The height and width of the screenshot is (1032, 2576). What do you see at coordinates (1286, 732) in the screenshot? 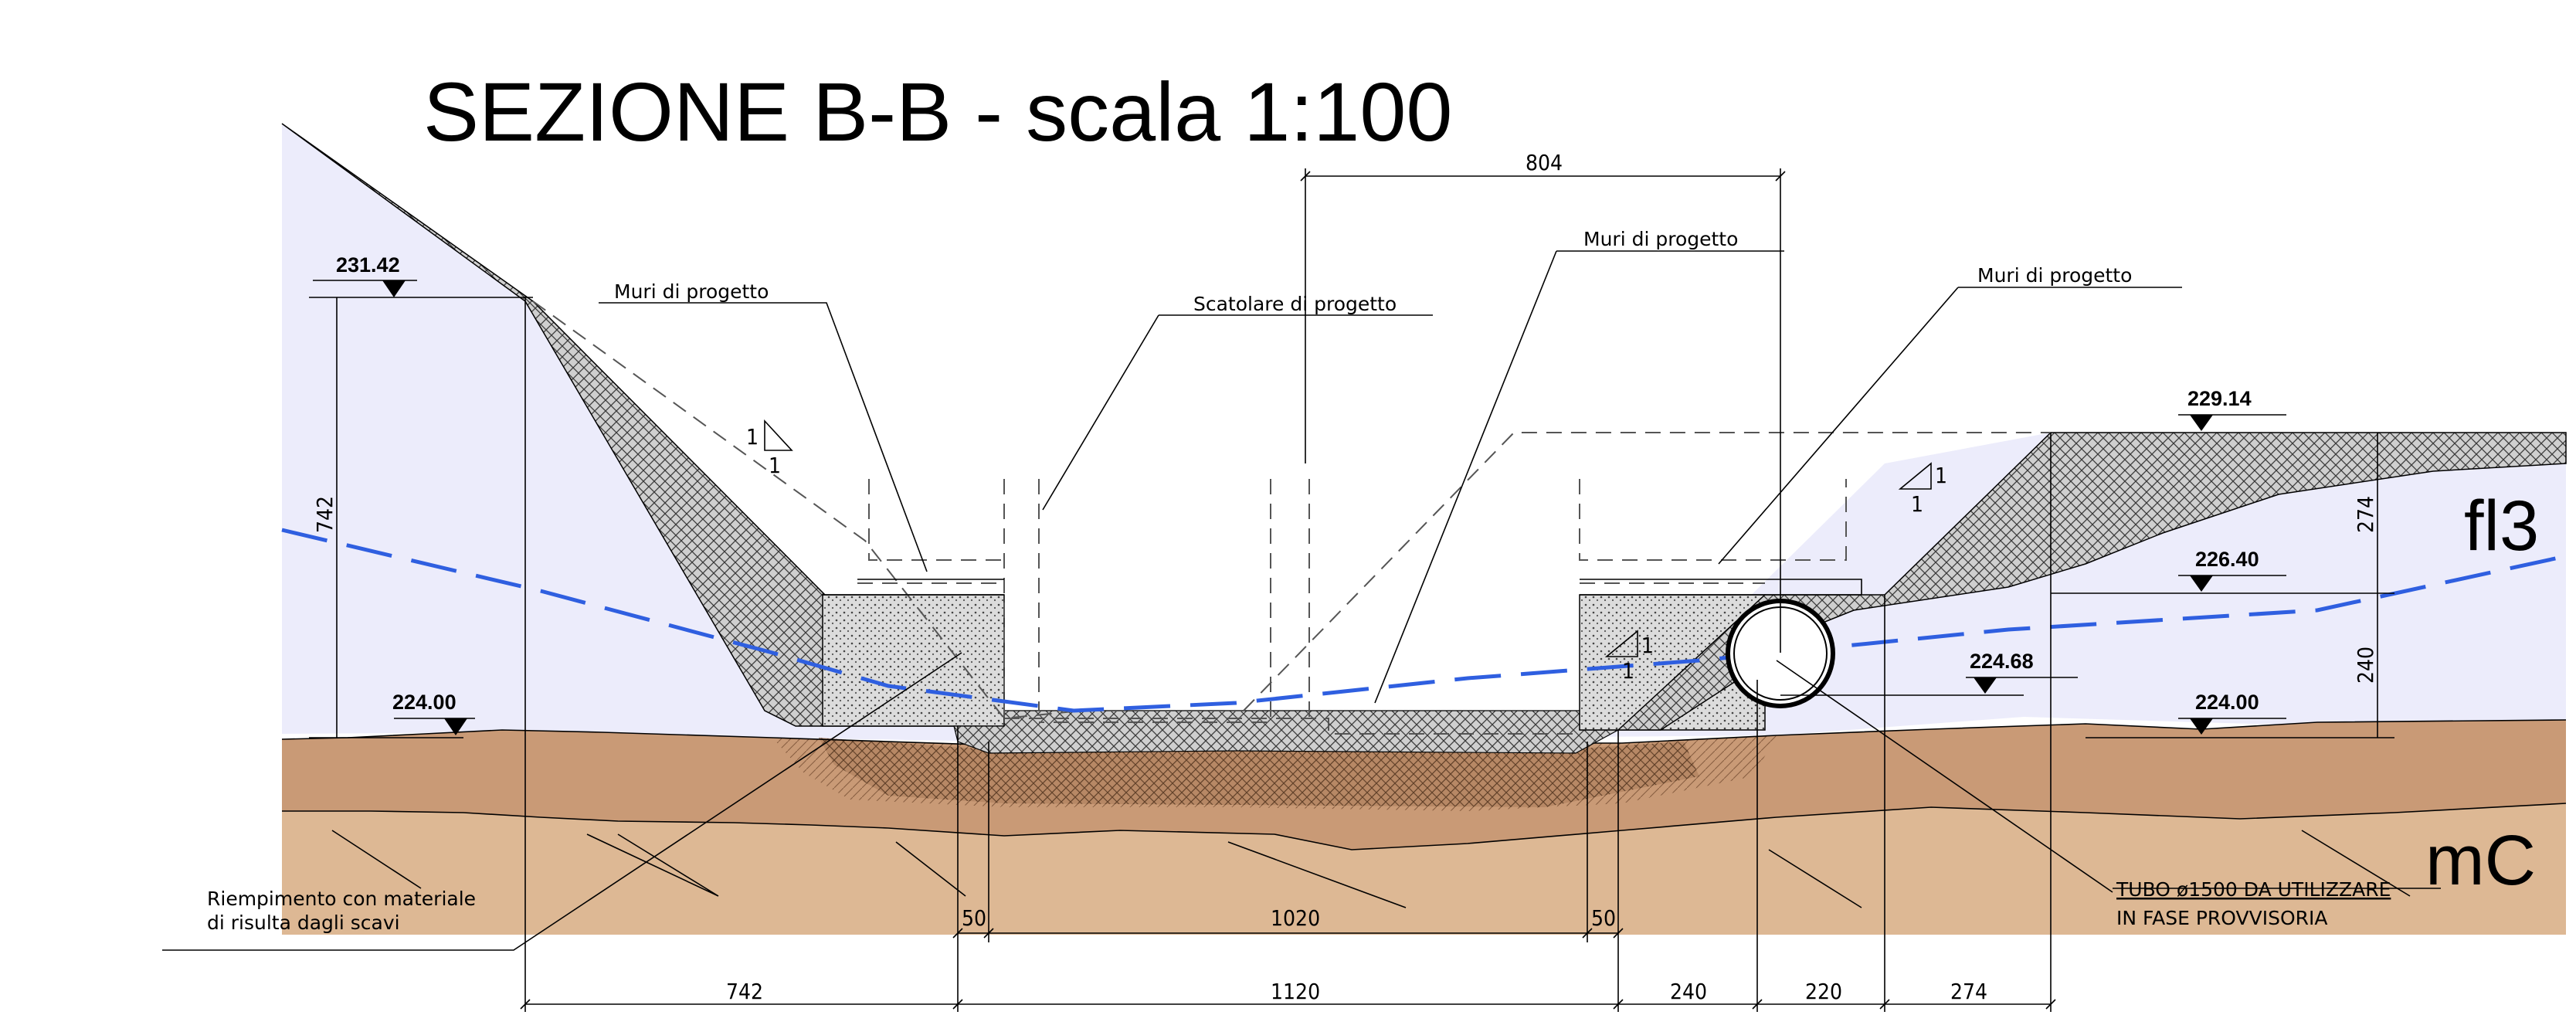
I see `bottom-gravel-strip` at bounding box center [1286, 732].